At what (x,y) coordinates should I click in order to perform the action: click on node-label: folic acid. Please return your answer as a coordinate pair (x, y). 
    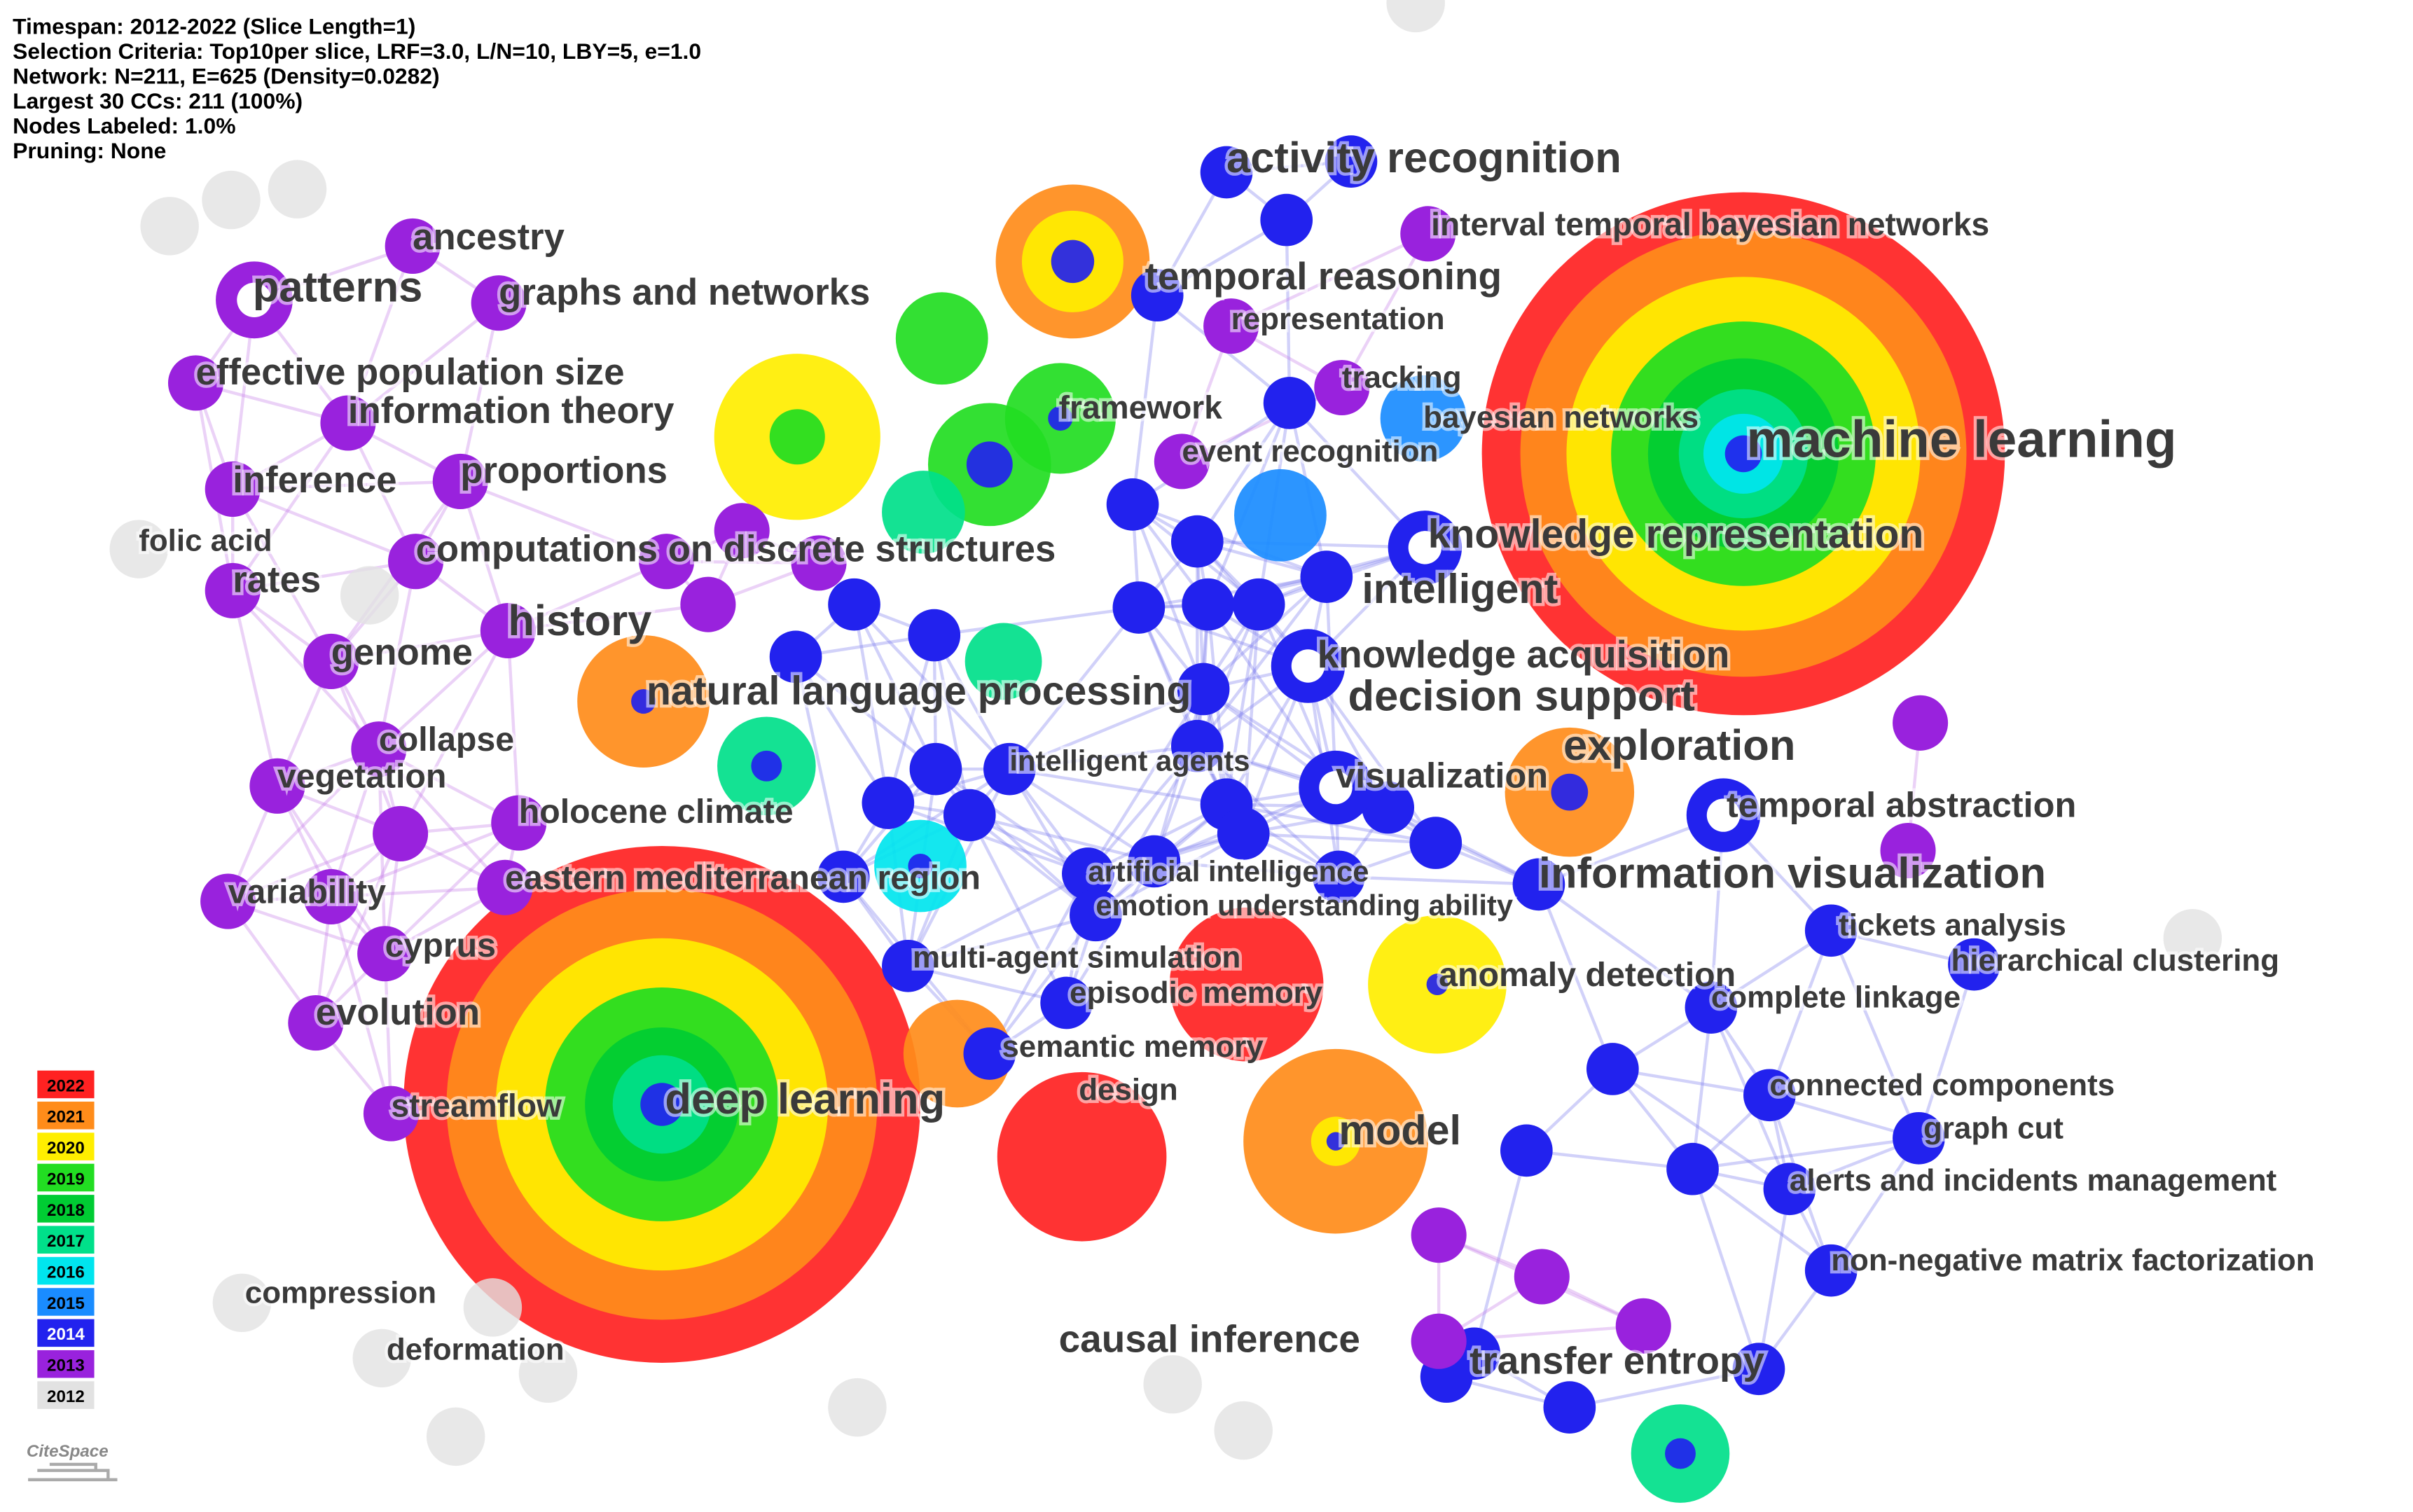
    Looking at the image, I should click on (205, 540).